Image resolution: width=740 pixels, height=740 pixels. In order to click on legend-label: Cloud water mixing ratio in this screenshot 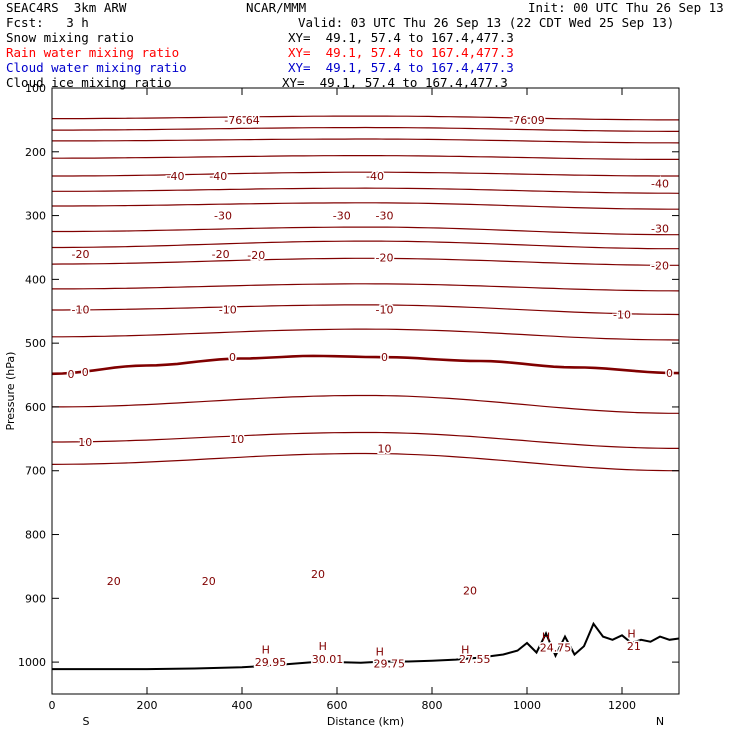, I will do `click(96, 67)`.